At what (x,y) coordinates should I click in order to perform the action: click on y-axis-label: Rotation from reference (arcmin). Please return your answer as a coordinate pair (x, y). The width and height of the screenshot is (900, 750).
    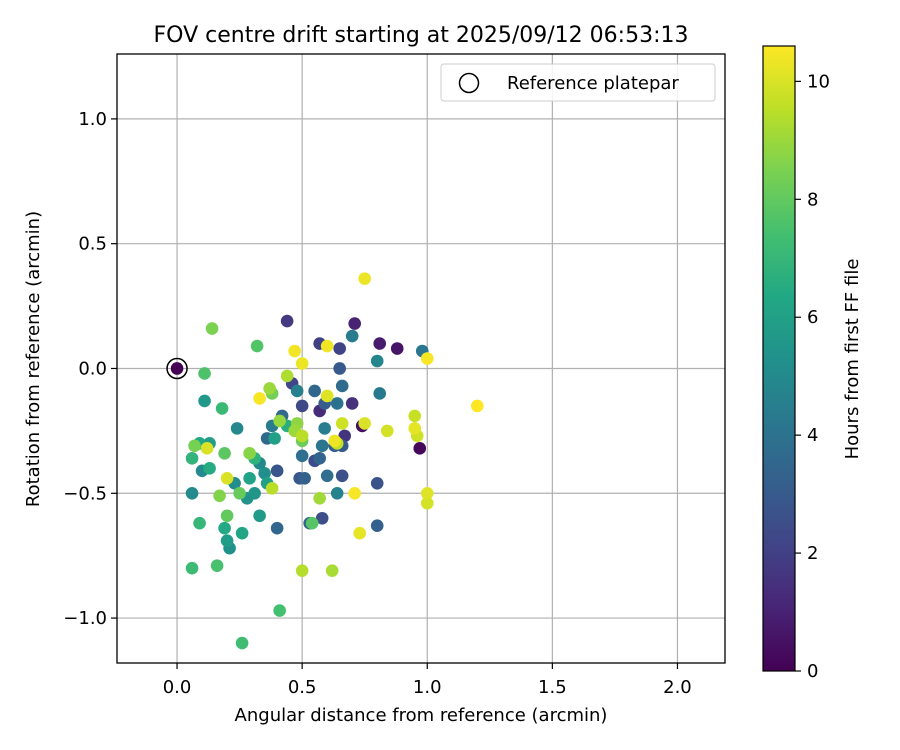
    Looking at the image, I should click on (33, 359).